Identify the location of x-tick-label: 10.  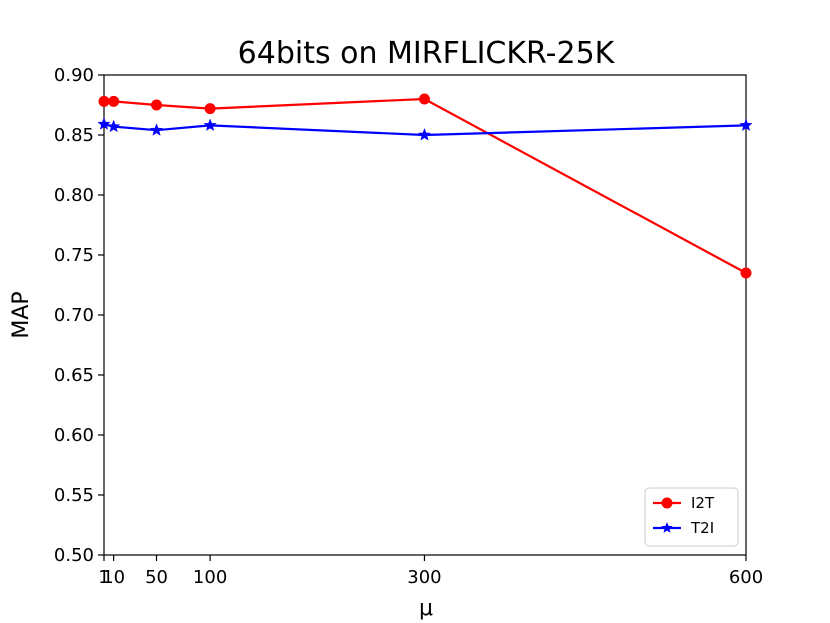
(113, 577).